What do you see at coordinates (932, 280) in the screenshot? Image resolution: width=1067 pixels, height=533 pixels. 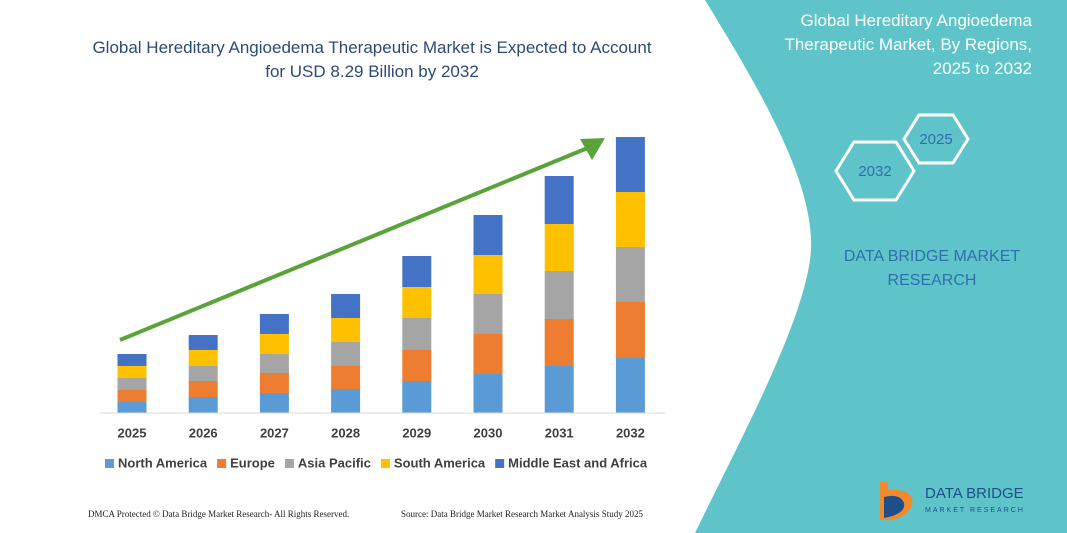 I see `brand-line: RESEARCH` at bounding box center [932, 280].